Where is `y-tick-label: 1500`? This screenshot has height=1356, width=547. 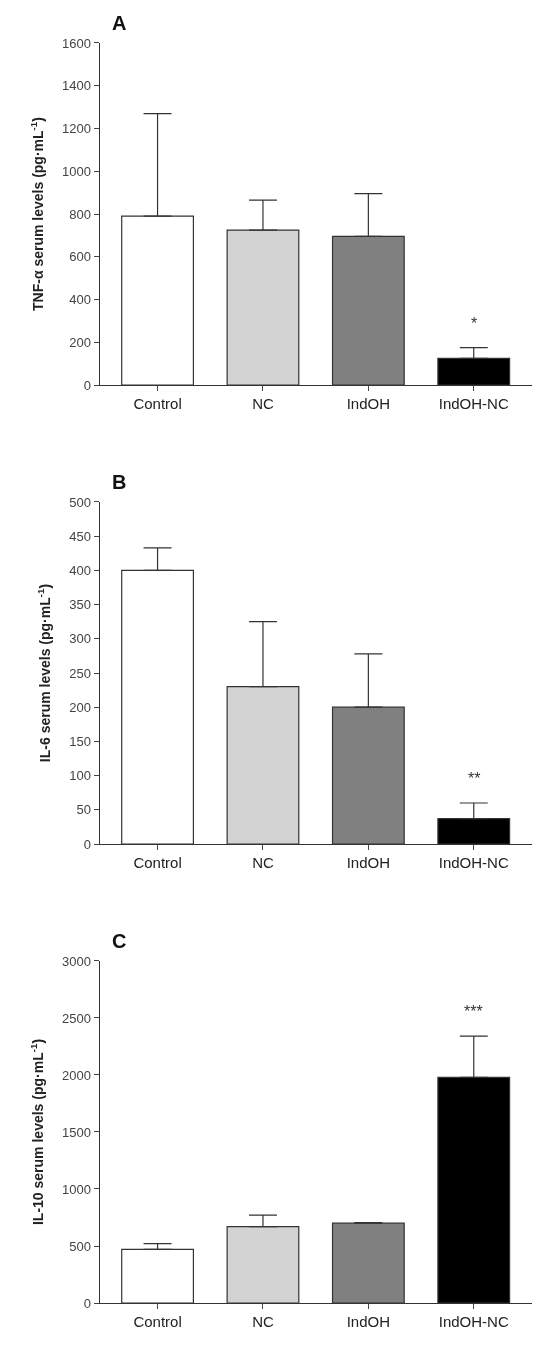
y-tick-label: 1500 is located at coordinates (76, 1132).